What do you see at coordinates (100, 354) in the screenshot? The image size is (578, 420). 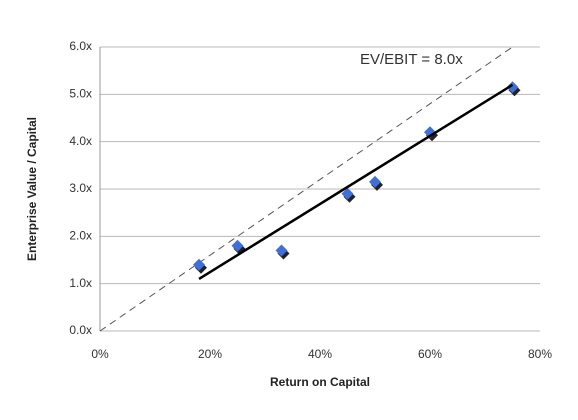 I see `x-tick-label: 0%` at bounding box center [100, 354].